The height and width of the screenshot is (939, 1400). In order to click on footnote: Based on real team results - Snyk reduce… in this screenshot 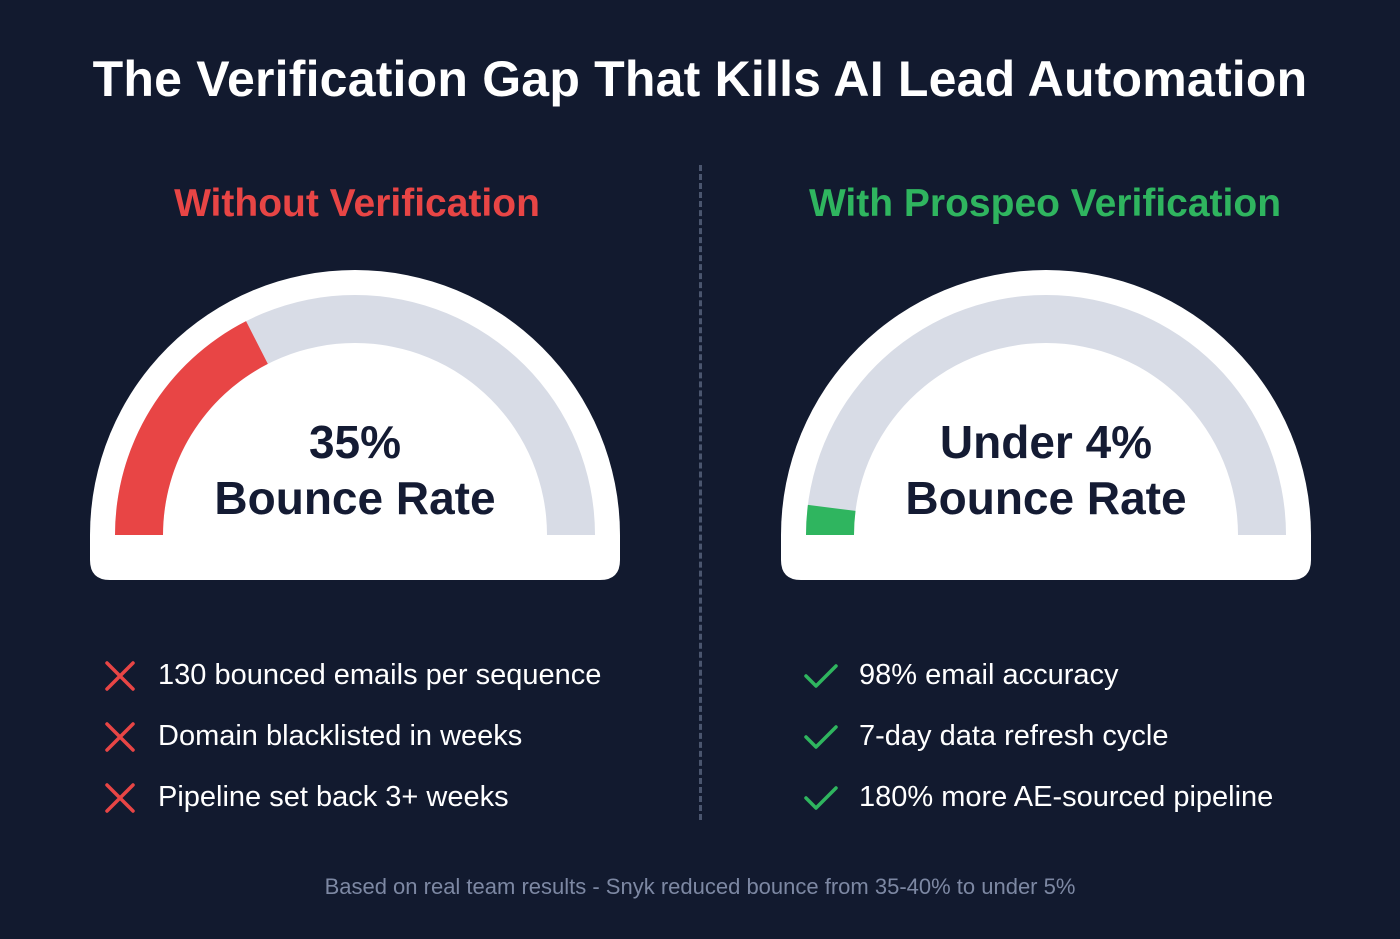, I will do `click(700, 886)`.